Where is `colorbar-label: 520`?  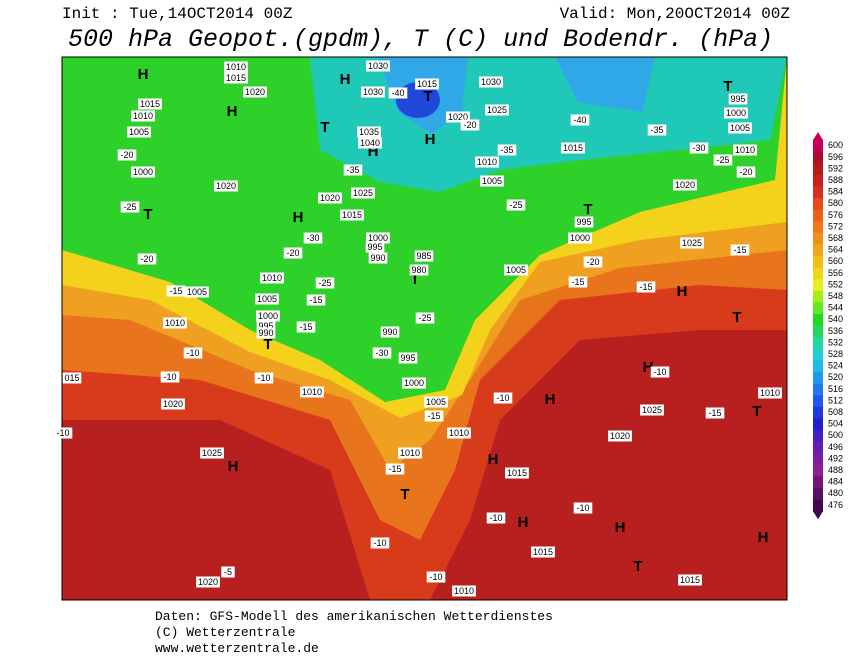
colorbar-label: 520 is located at coordinates (835, 377).